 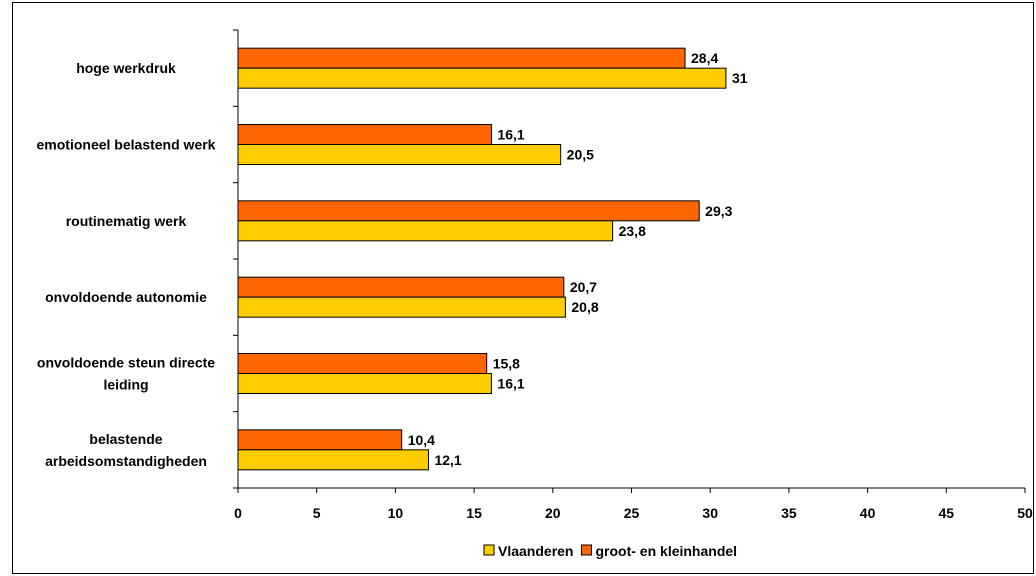 I want to click on x-tick-label-25: 25, so click(x=632, y=513).